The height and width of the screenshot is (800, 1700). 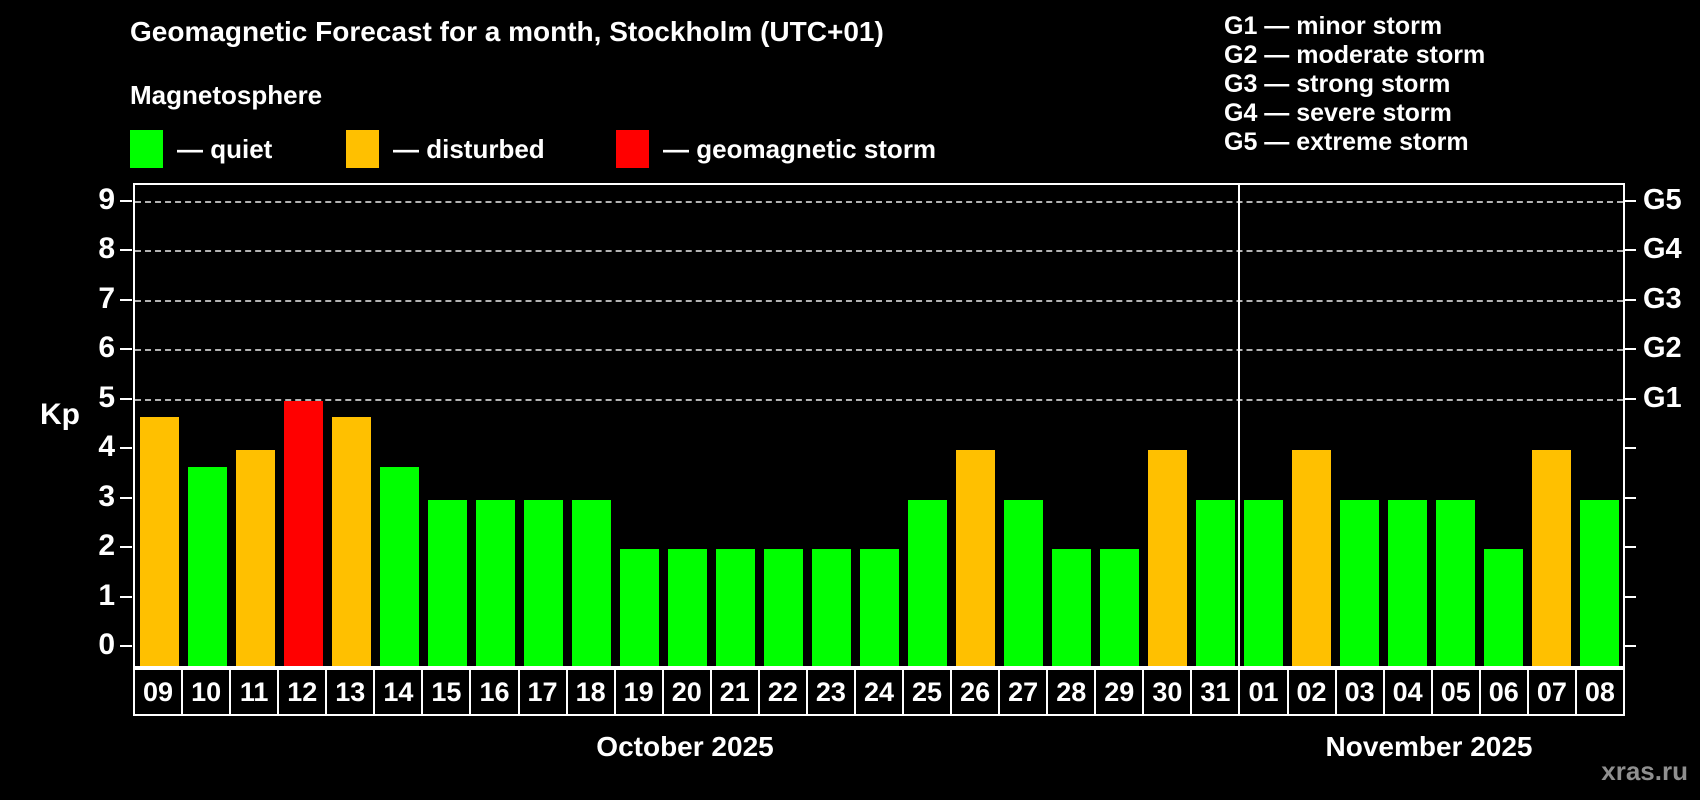 What do you see at coordinates (976, 692) in the screenshot?
I see `day-label-26: 26` at bounding box center [976, 692].